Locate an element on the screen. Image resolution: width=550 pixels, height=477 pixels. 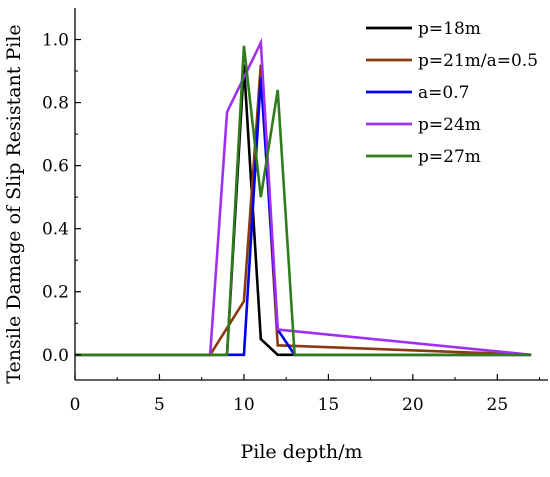
legend: p=18m p=21m/a=0.5 a=0.7 p=24m p=27m is located at coordinates (452, 93).